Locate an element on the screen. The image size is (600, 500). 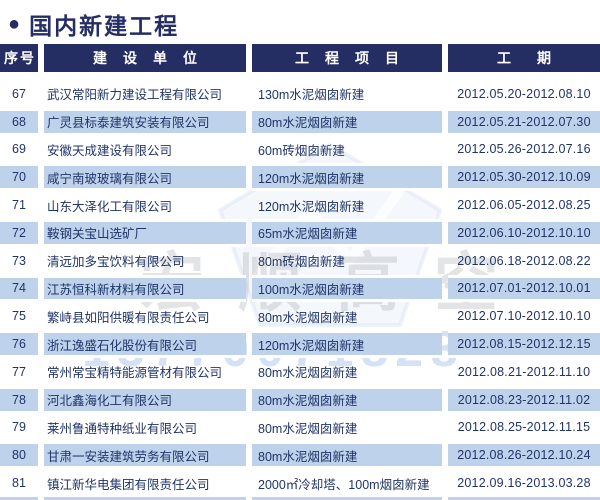
cell-no: 79 is located at coordinates (19, 427).